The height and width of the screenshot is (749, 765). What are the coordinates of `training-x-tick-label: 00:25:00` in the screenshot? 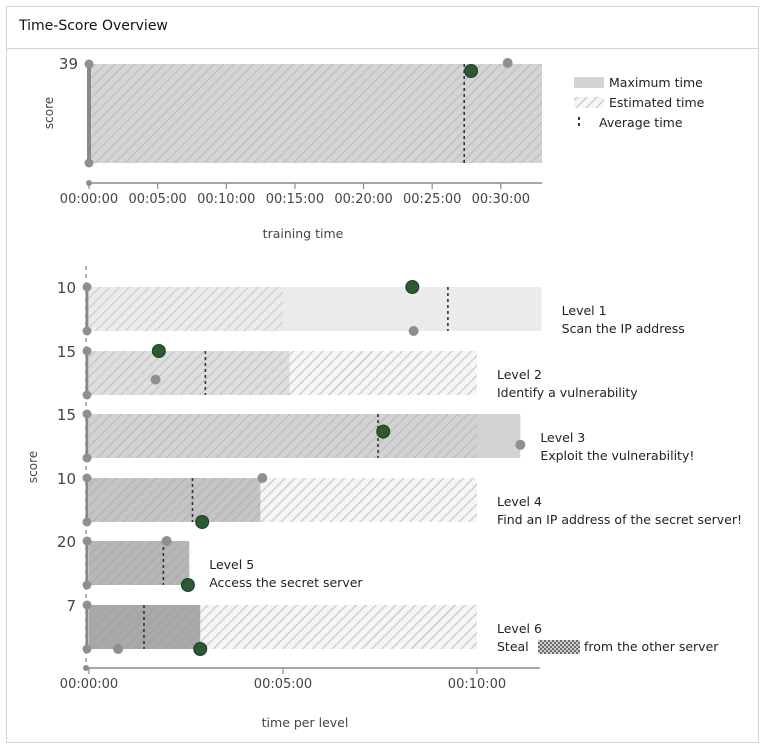 It's located at (432, 199).